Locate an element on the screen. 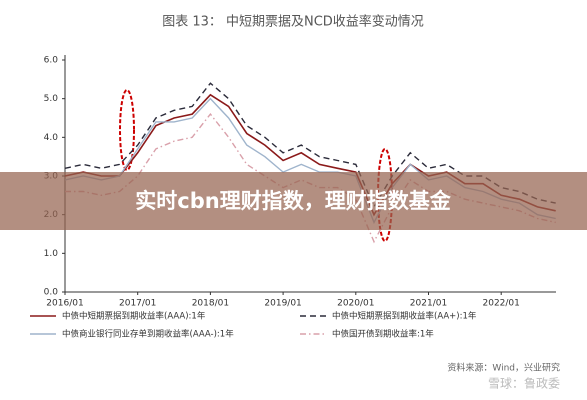 The width and height of the screenshot is (587, 400). x-tick-label: 2018/01 is located at coordinates (210, 304).